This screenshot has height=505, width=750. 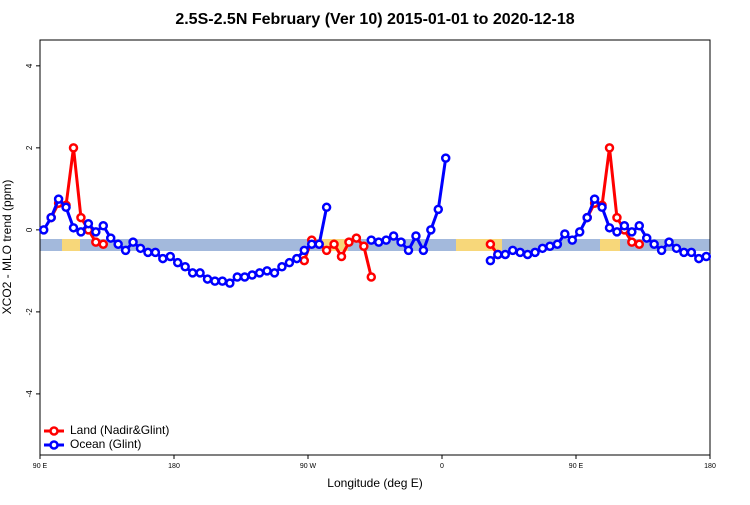 What do you see at coordinates (29, 65) in the screenshot?
I see `y-tick-label: 4` at bounding box center [29, 65].